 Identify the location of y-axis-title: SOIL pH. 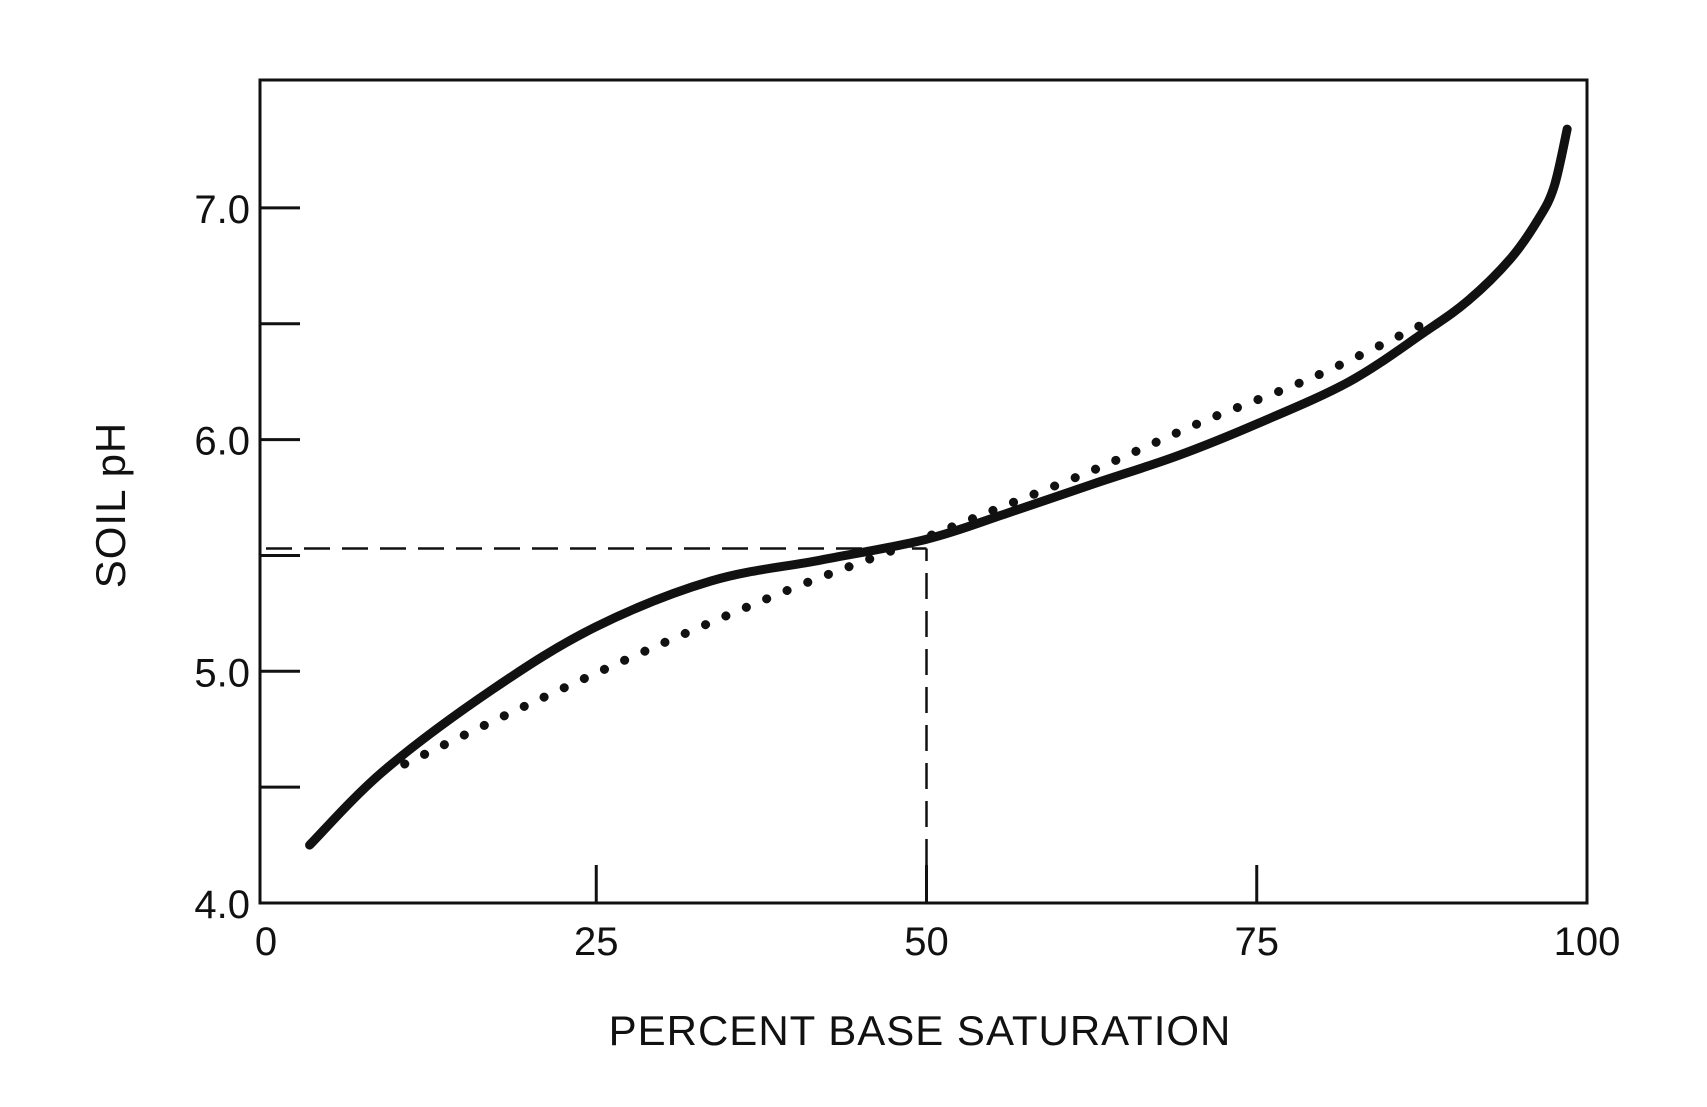
(110, 505).